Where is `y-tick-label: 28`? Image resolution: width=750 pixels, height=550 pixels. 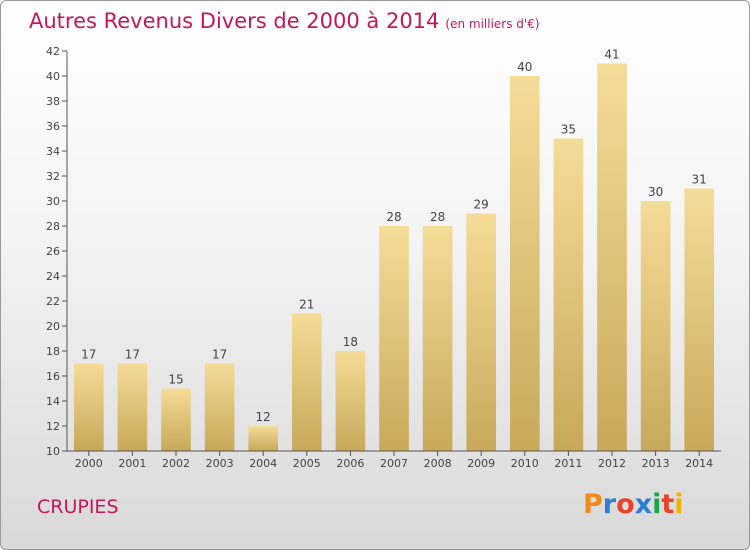 y-tick-label: 28 is located at coordinates (53, 226).